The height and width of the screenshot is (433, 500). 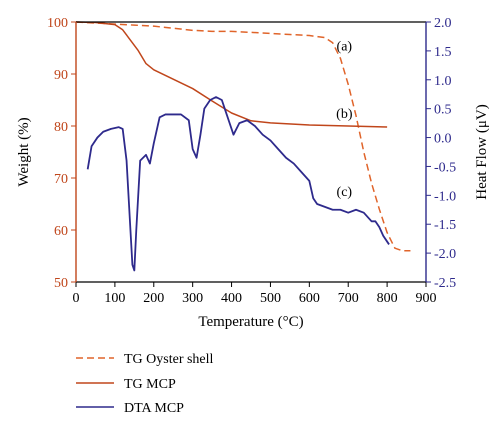 What do you see at coordinates (61, 75) in the screenshot?
I see `y-left-tick-label: 90` at bounding box center [61, 75].